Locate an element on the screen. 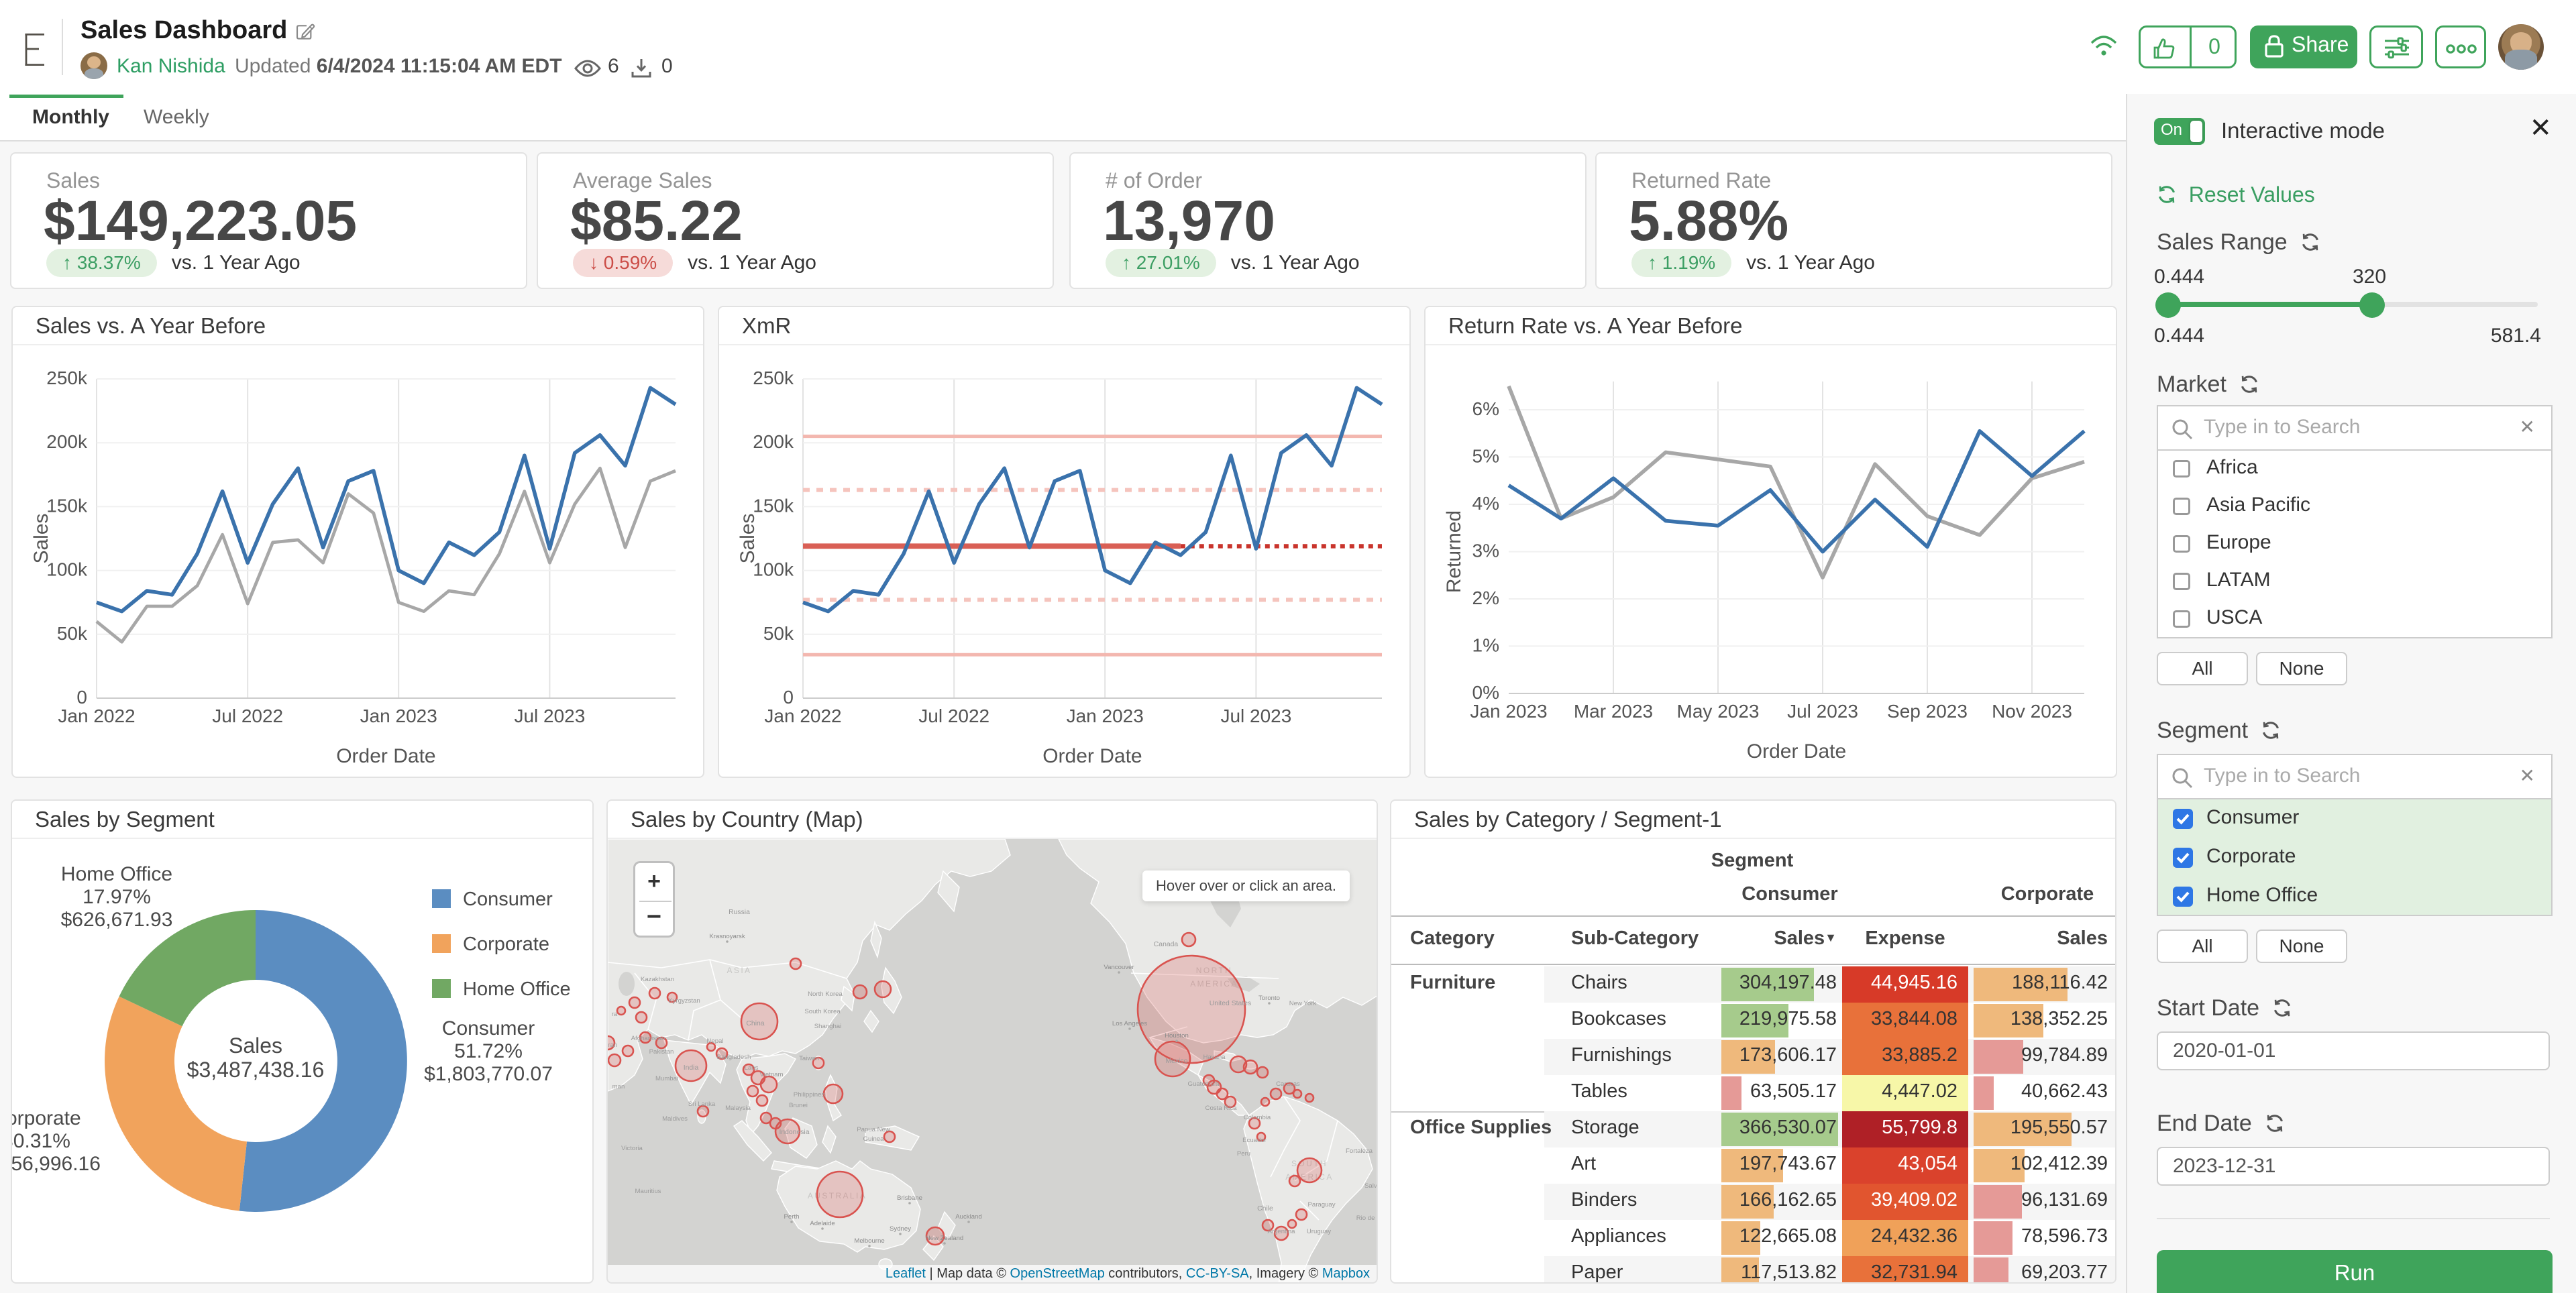  svg-text: Russia is located at coordinates (739, 912).